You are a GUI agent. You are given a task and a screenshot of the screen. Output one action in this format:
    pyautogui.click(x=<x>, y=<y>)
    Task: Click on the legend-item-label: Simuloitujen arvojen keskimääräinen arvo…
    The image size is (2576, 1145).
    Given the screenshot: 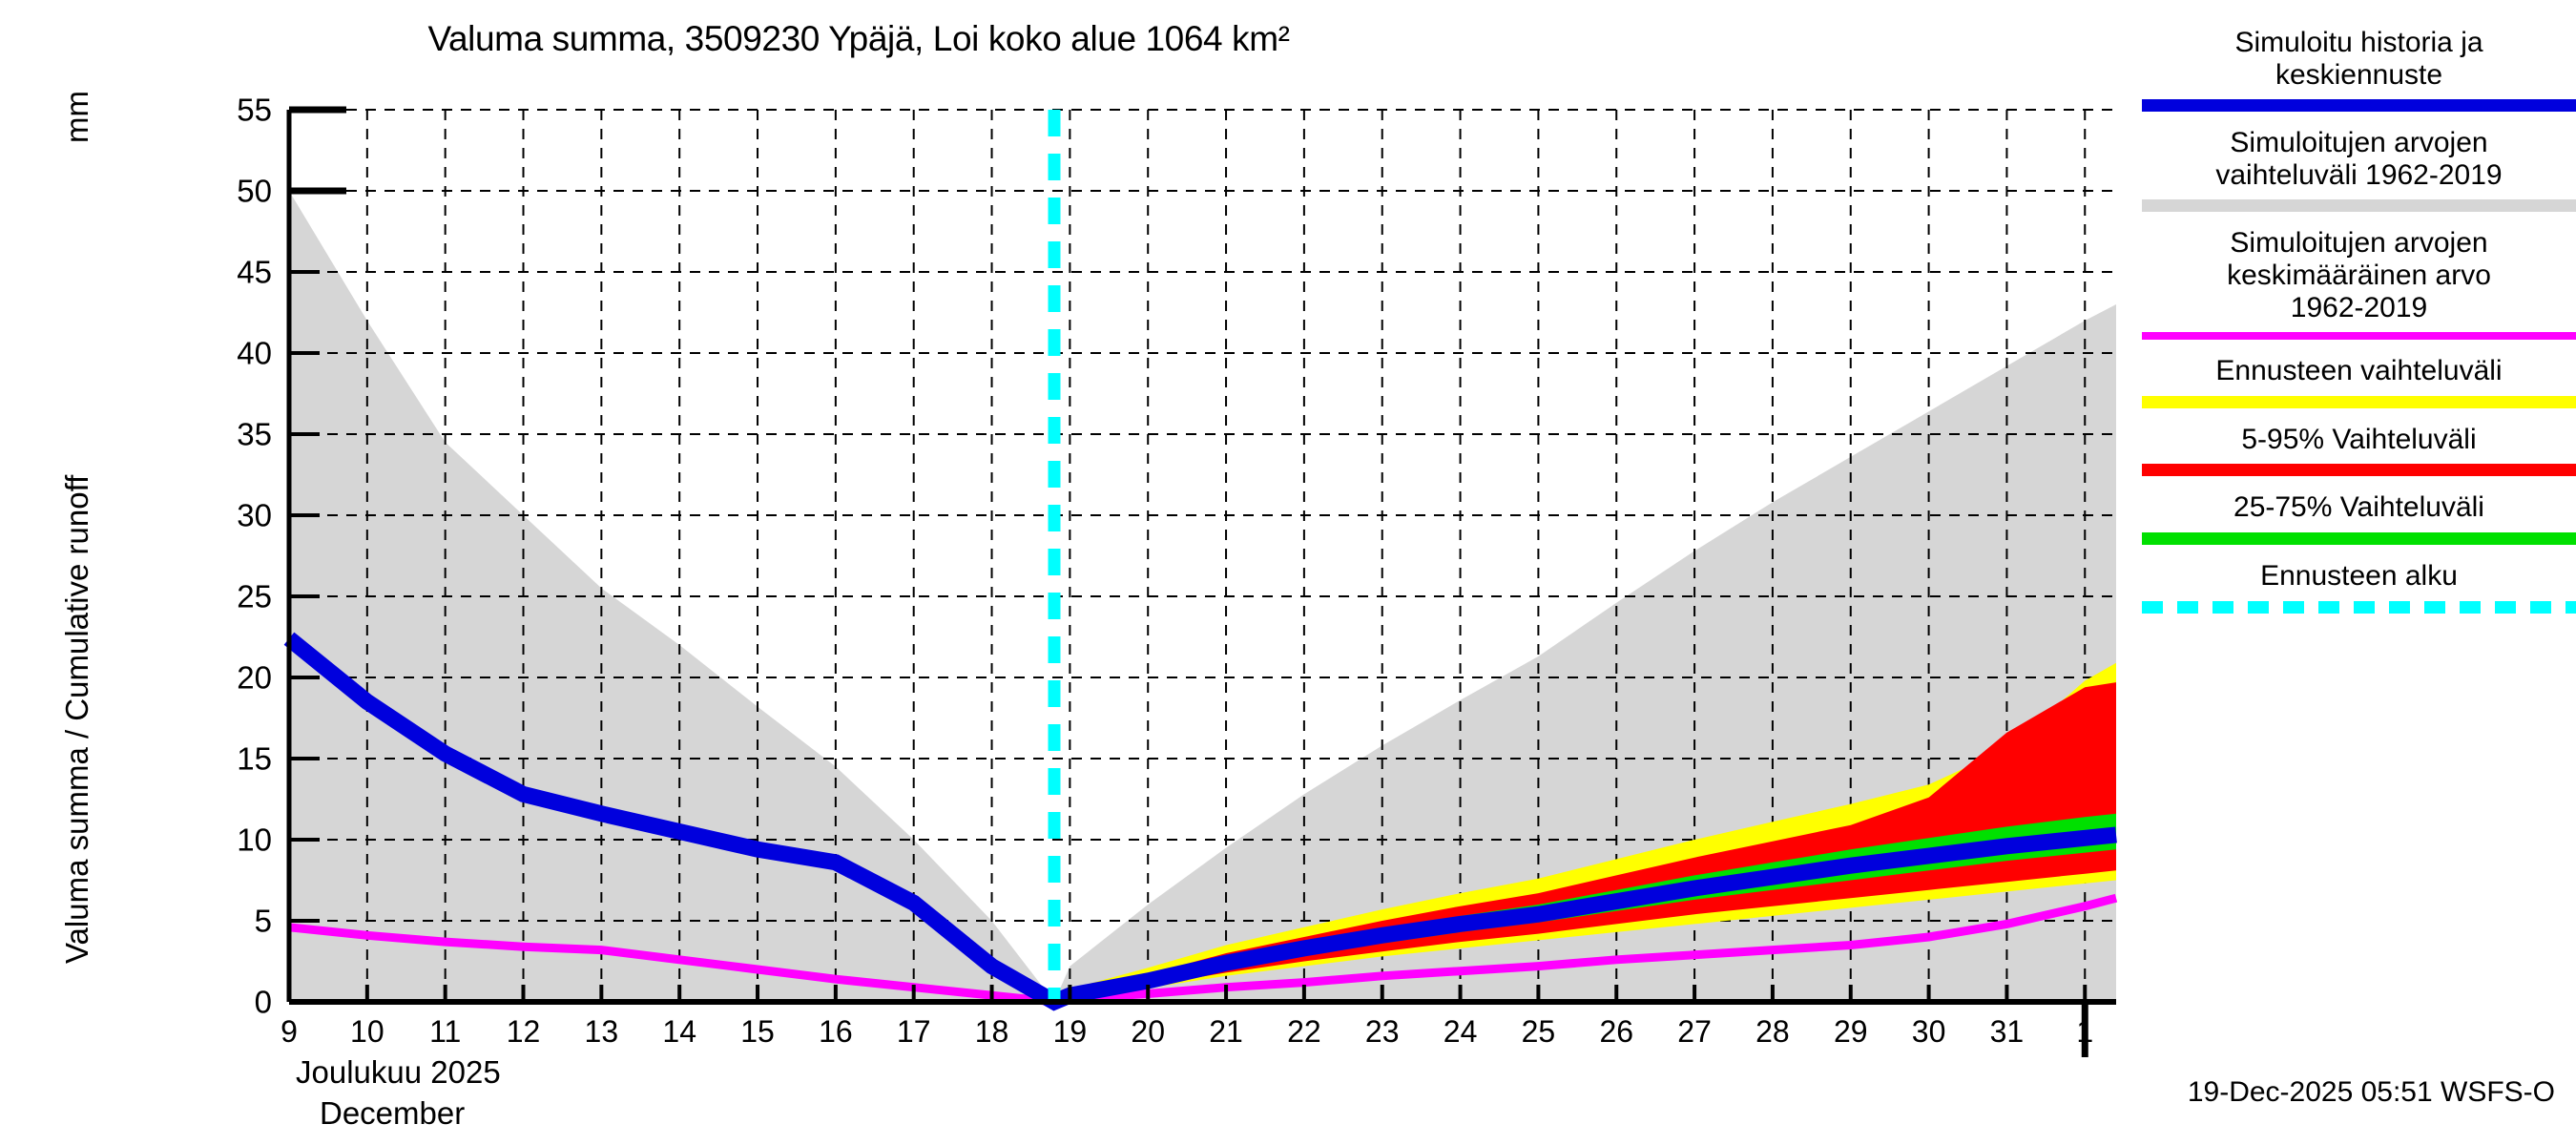 What is the action you would take?
    pyautogui.click(x=2359, y=275)
    